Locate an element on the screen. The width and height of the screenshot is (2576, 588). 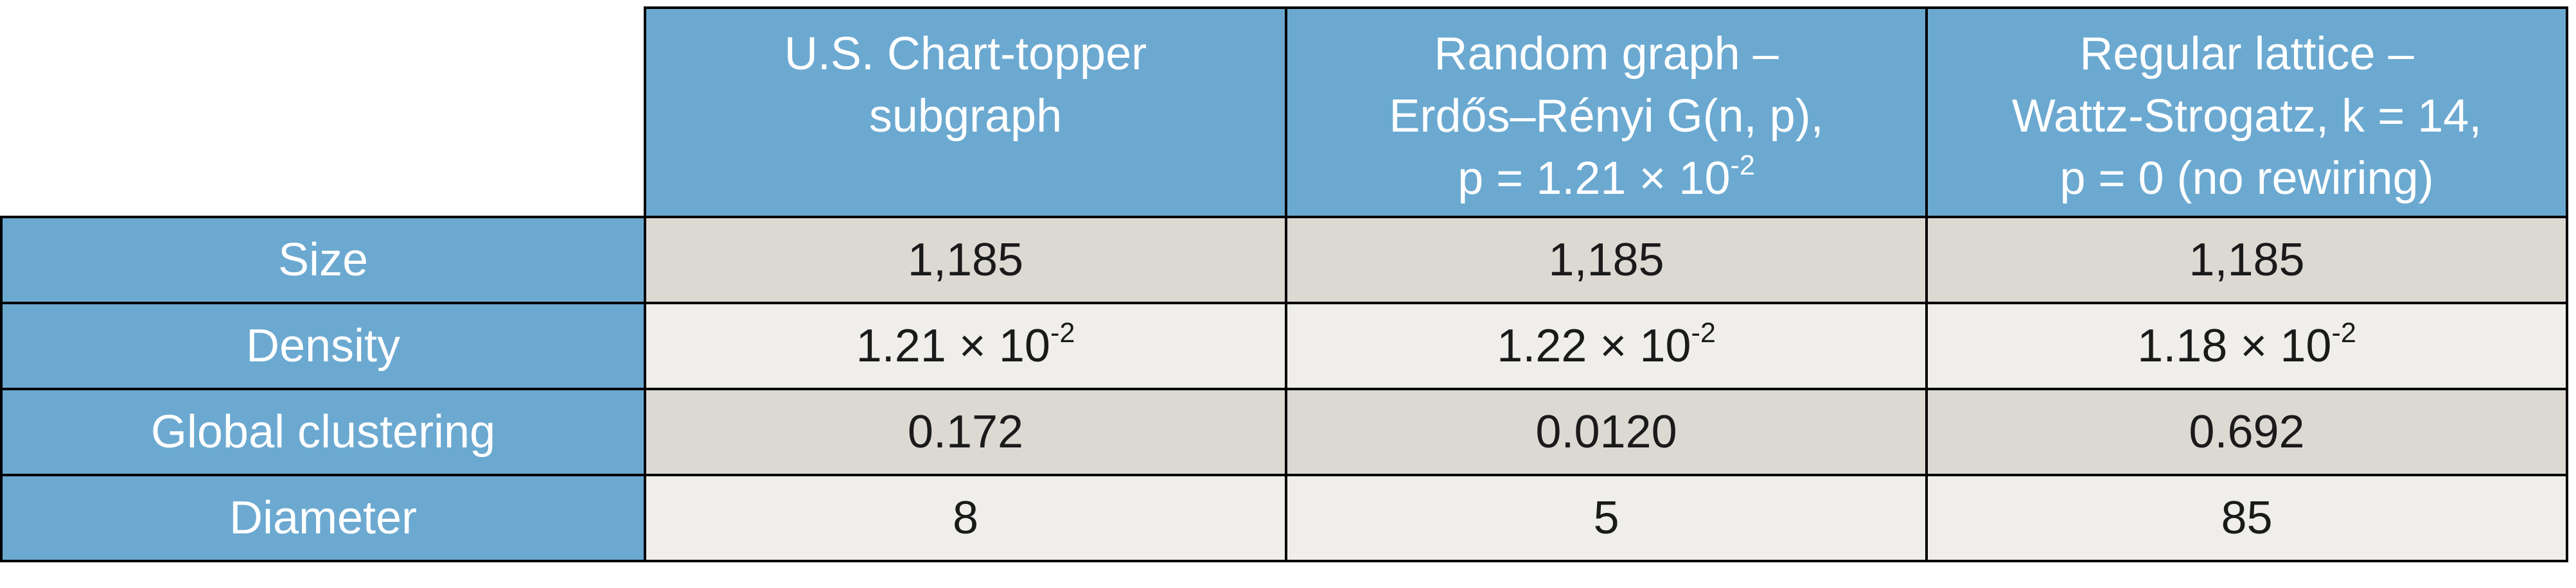
table-row: Global clustering 0.172 0.0120 0.692 is located at coordinates (1284, 432).